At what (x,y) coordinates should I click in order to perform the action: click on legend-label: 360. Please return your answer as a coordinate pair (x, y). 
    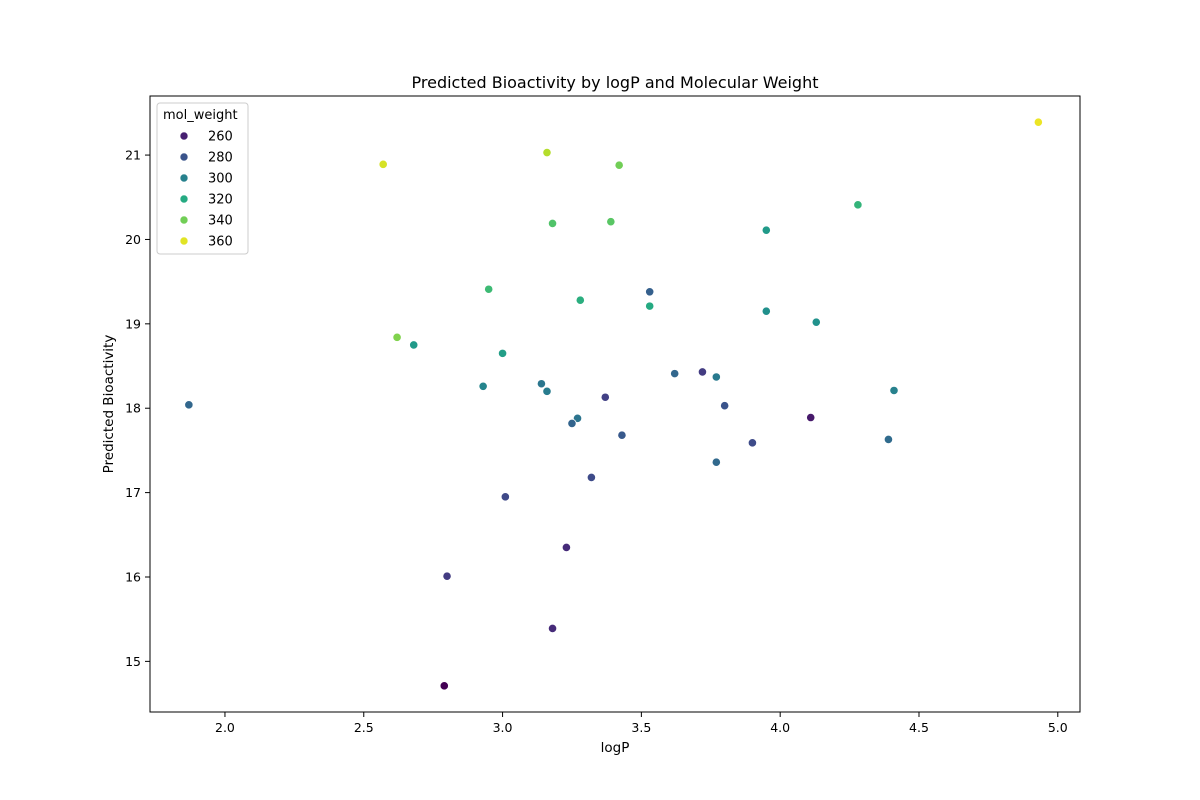
    Looking at the image, I should click on (220, 242).